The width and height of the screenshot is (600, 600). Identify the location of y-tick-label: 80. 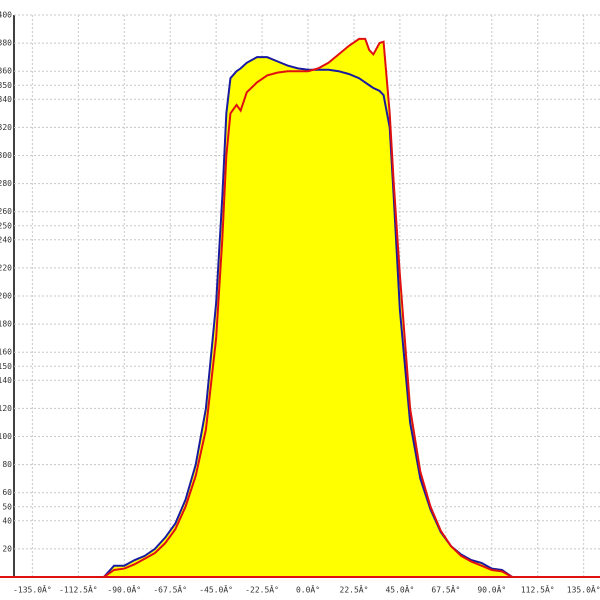
(7, 464).